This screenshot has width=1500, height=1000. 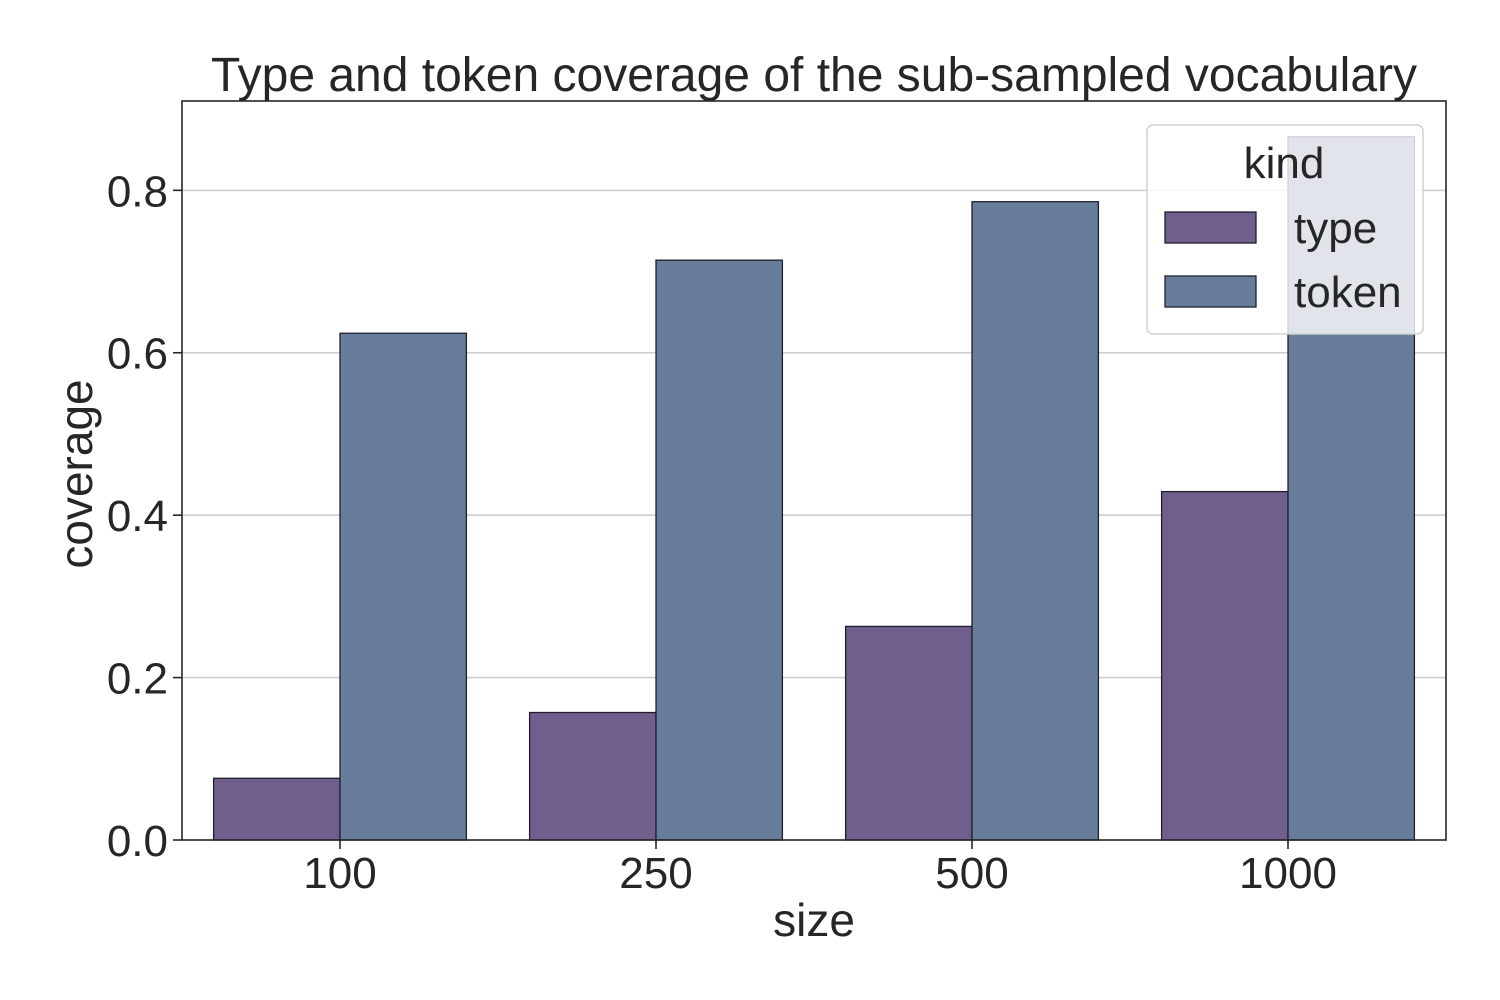 I want to click on y-tick-label: 0.2, so click(x=137, y=679).